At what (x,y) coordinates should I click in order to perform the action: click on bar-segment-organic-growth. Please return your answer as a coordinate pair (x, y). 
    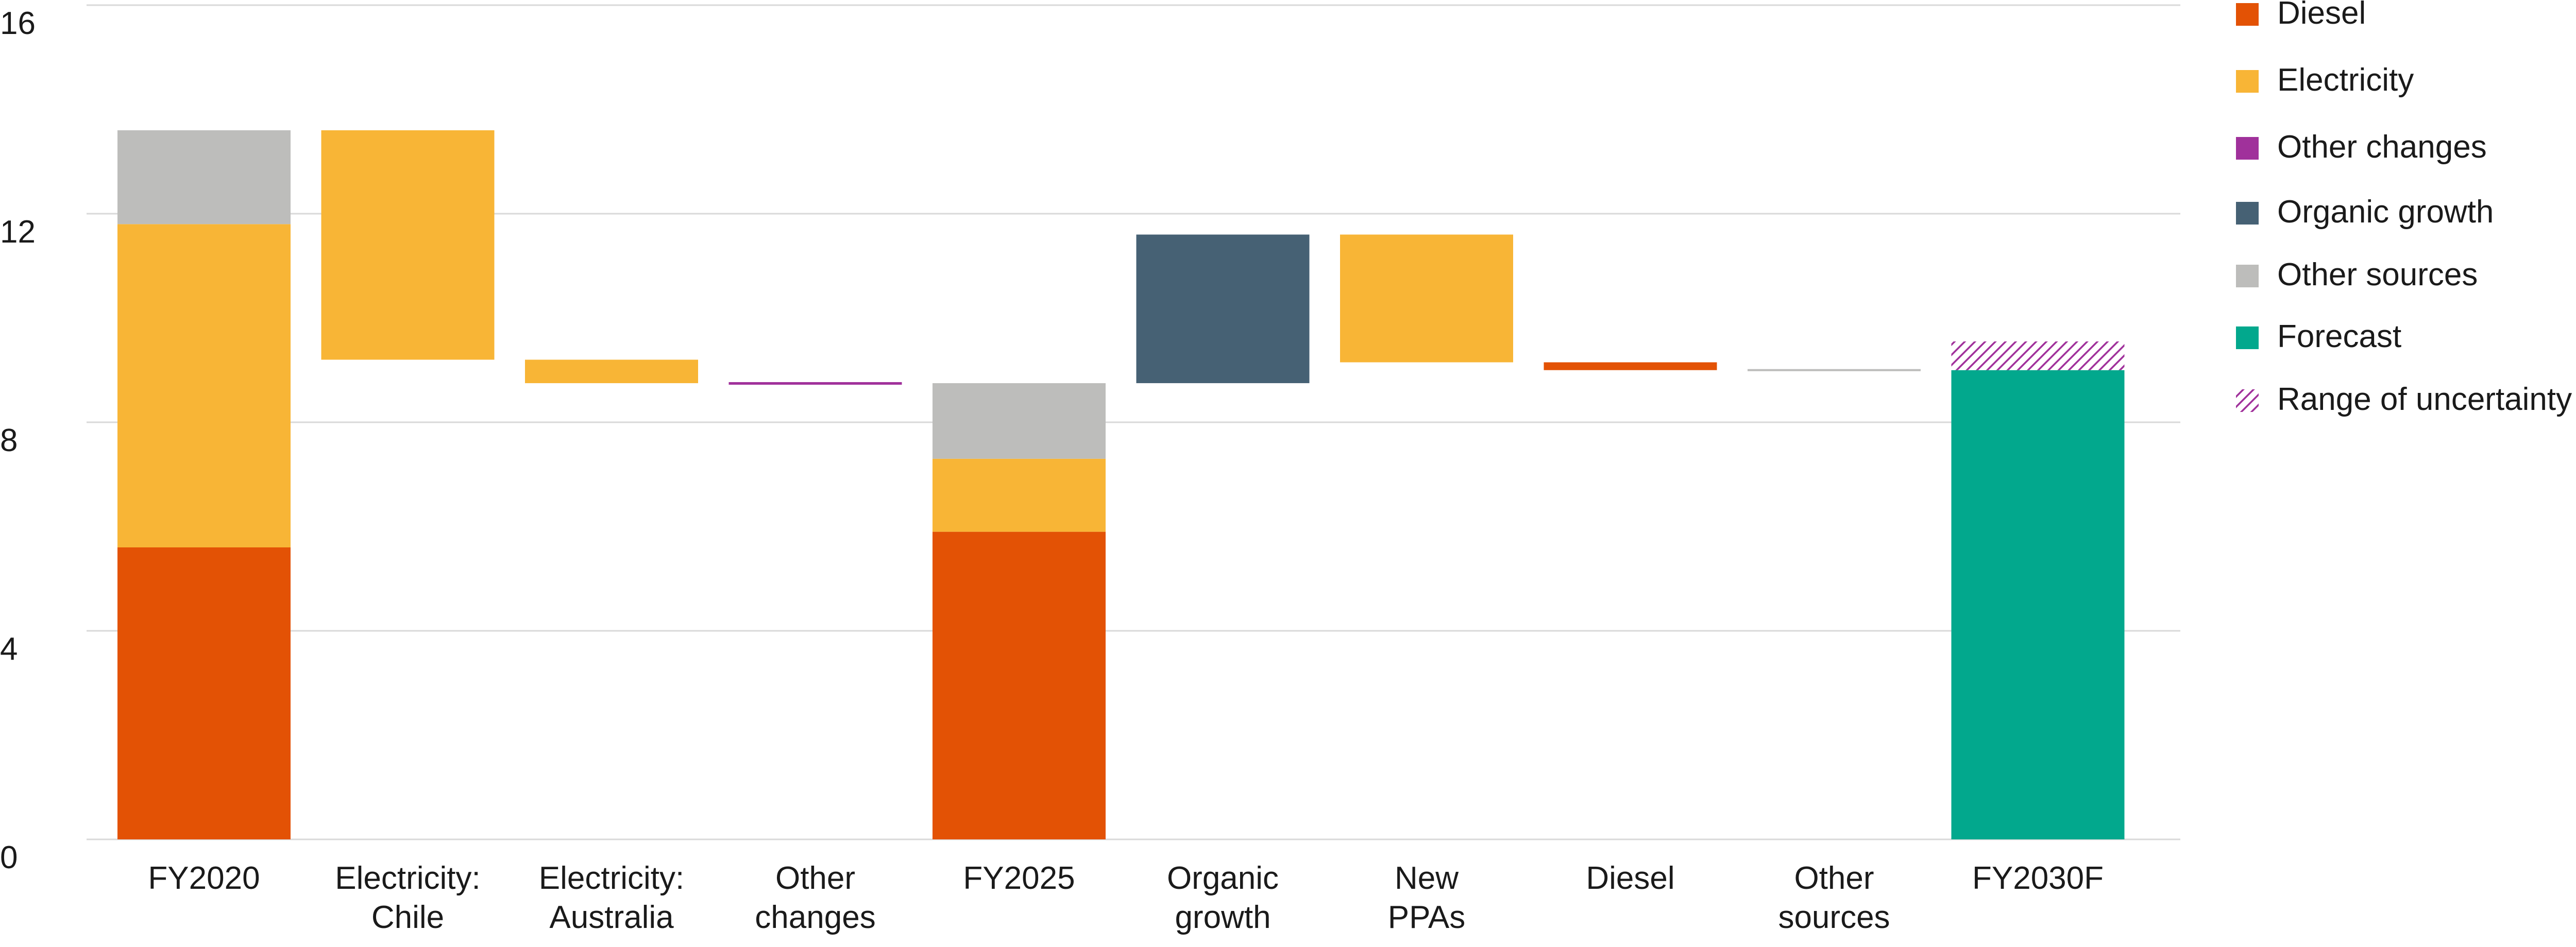
    Looking at the image, I should click on (1223, 309).